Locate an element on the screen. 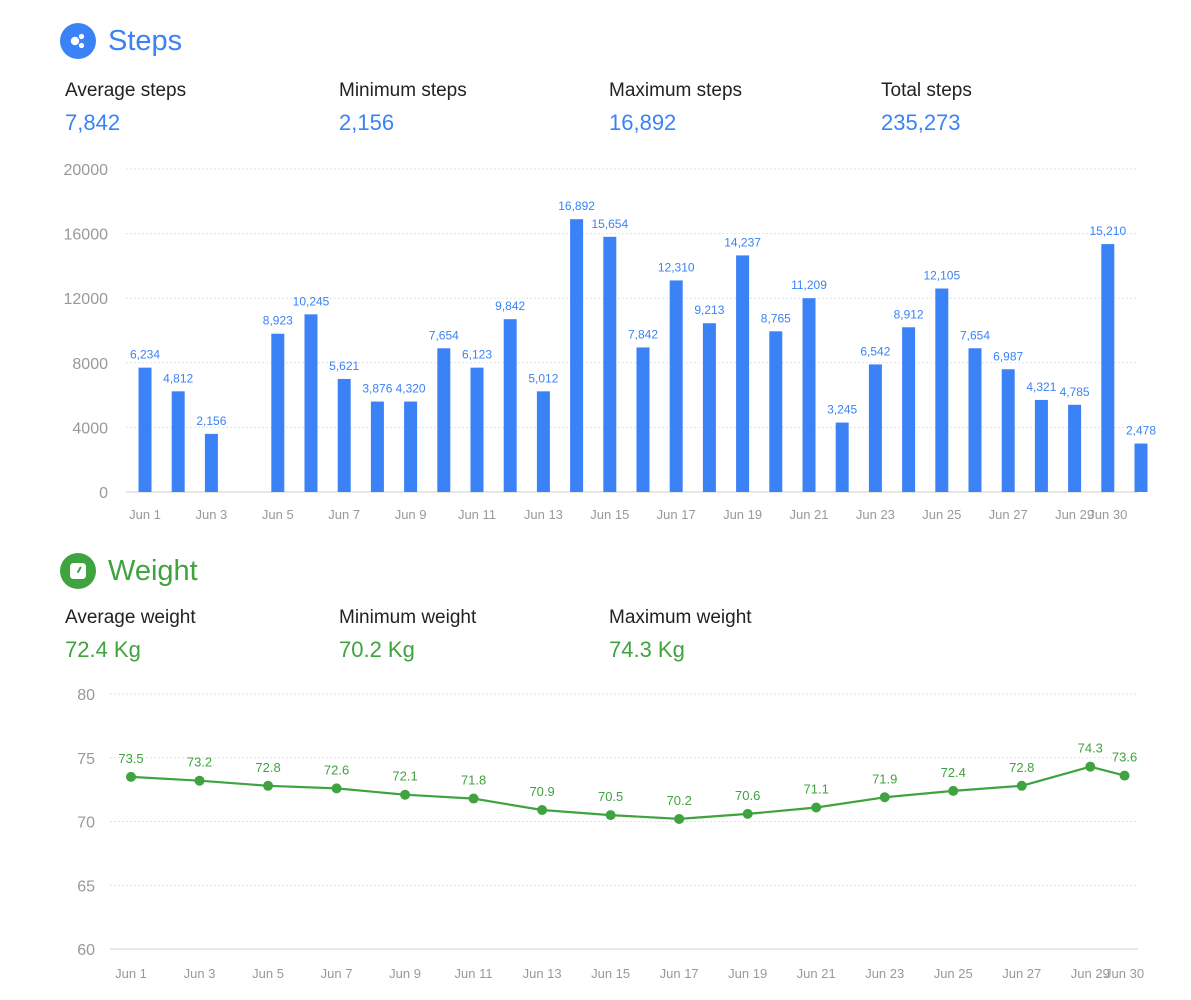  point-data-label: 73.5 is located at coordinates (130, 758).